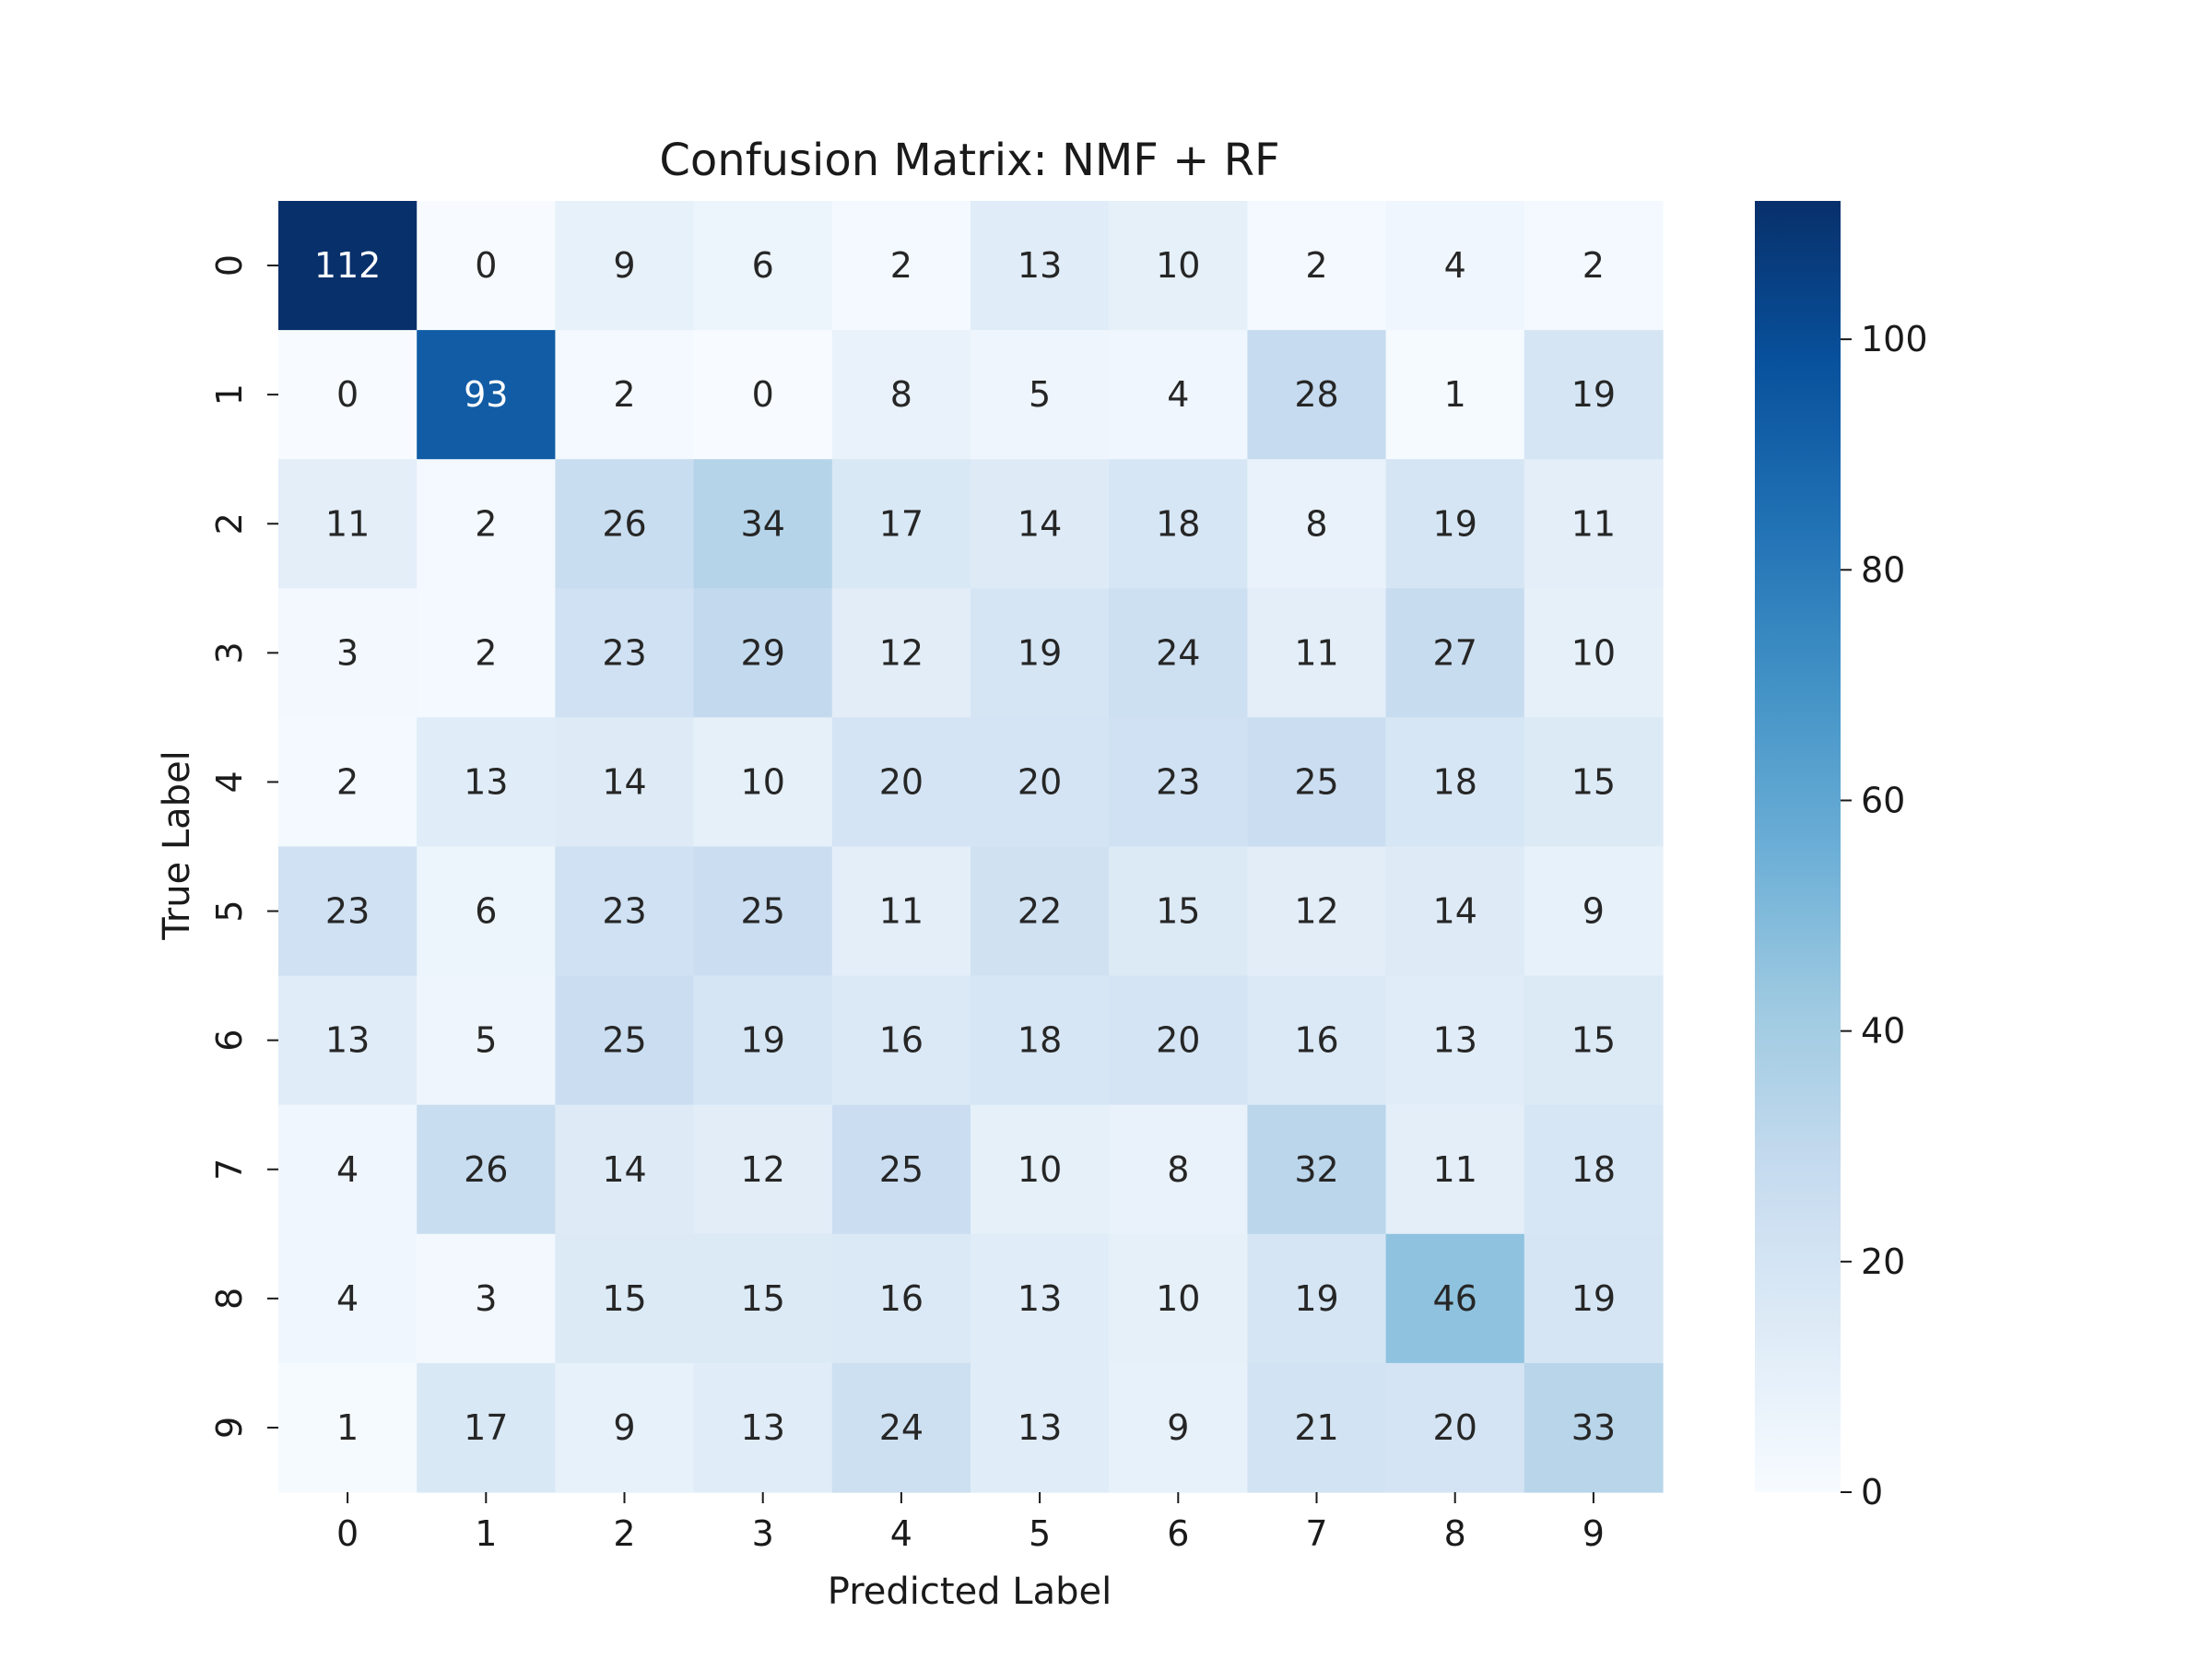 The width and height of the screenshot is (2212, 1659). Describe the element at coordinates (1040, 394) in the screenshot. I see `cell-value-label: 5` at that location.